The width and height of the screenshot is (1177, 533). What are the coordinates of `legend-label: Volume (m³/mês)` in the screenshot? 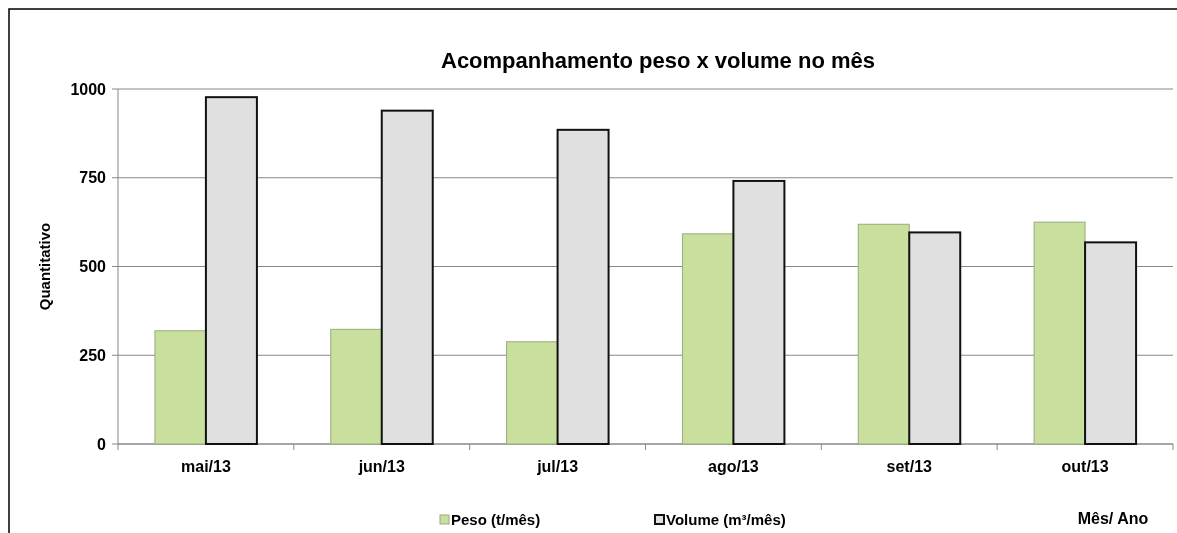 It's located at (726, 519).